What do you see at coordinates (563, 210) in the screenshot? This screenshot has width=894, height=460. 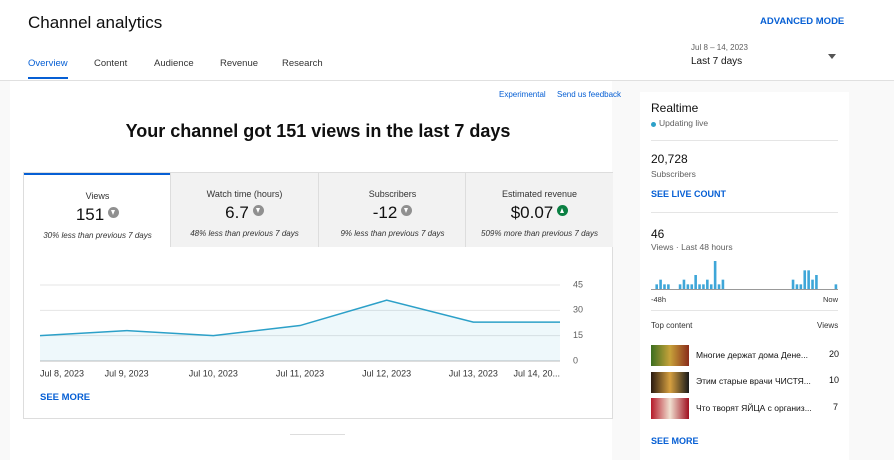 I see `up-icon` at bounding box center [563, 210].